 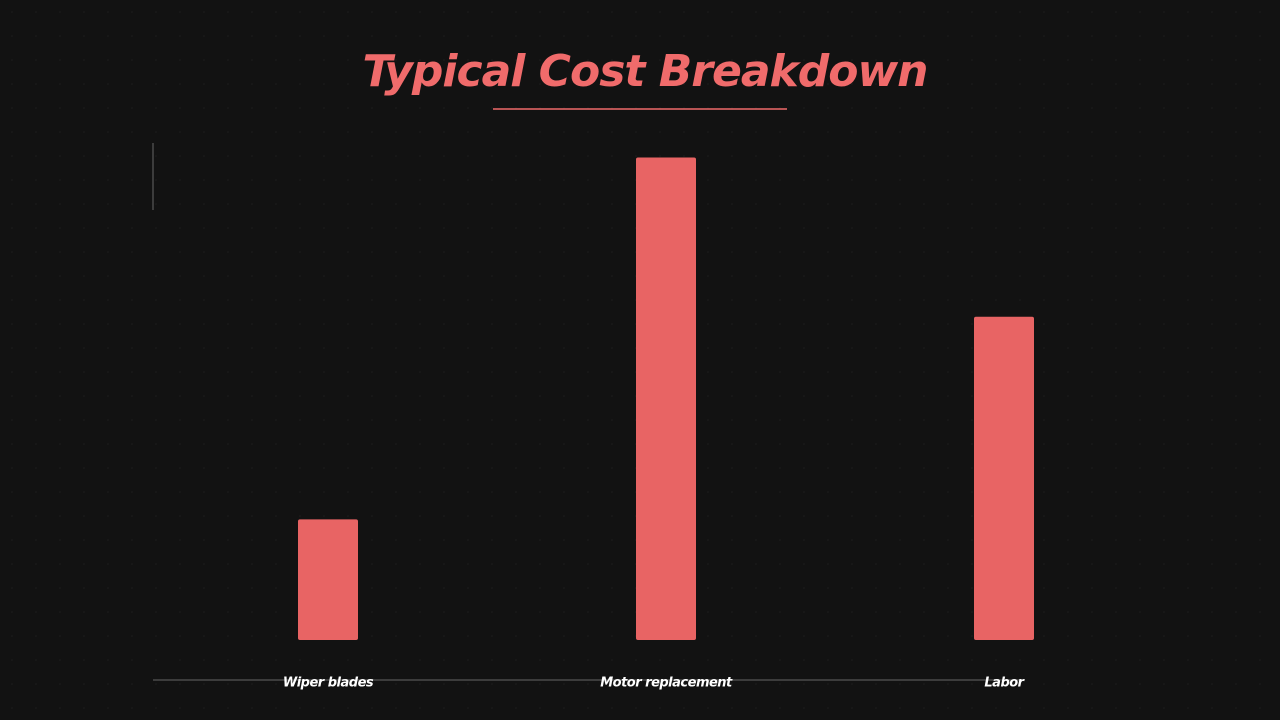 What do you see at coordinates (1004, 683) in the screenshot?
I see `x-tick-label: Labor` at bounding box center [1004, 683].